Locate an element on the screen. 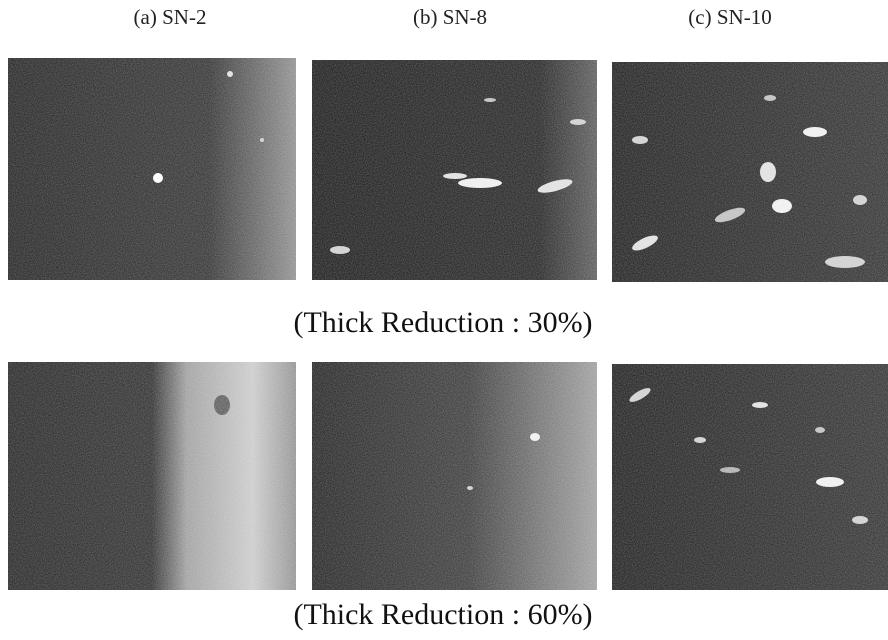 The image size is (888, 640). column-label: (c) SN-10 is located at coordinates (729, 17).